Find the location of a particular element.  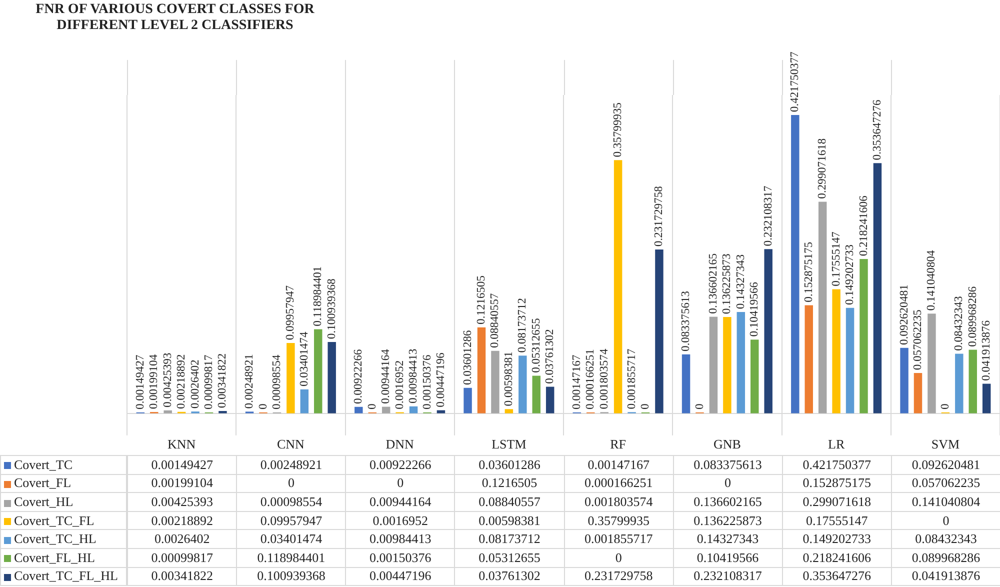

data-label: 0.10419566 is located at coordinates (754, 309).